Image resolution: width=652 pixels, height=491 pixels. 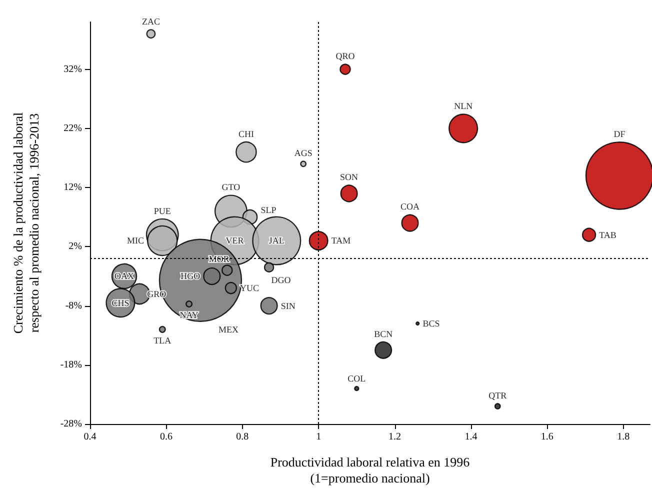 I want to click on y-tick-label: 32%, so click(x=73, y=69).